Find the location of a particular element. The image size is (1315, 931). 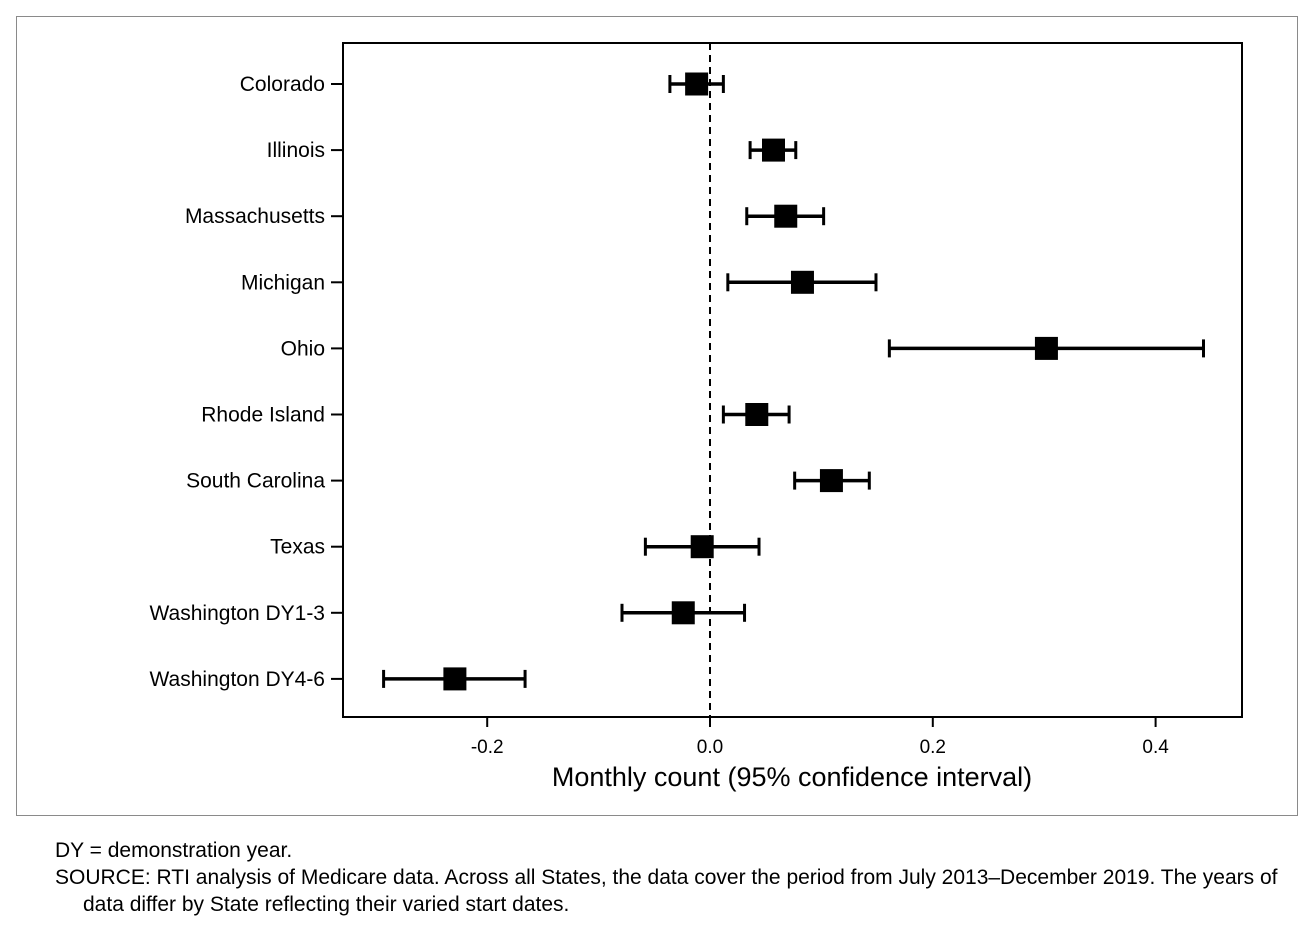

category-label: Washington DY4-6 is located at coordinates (237, 679).